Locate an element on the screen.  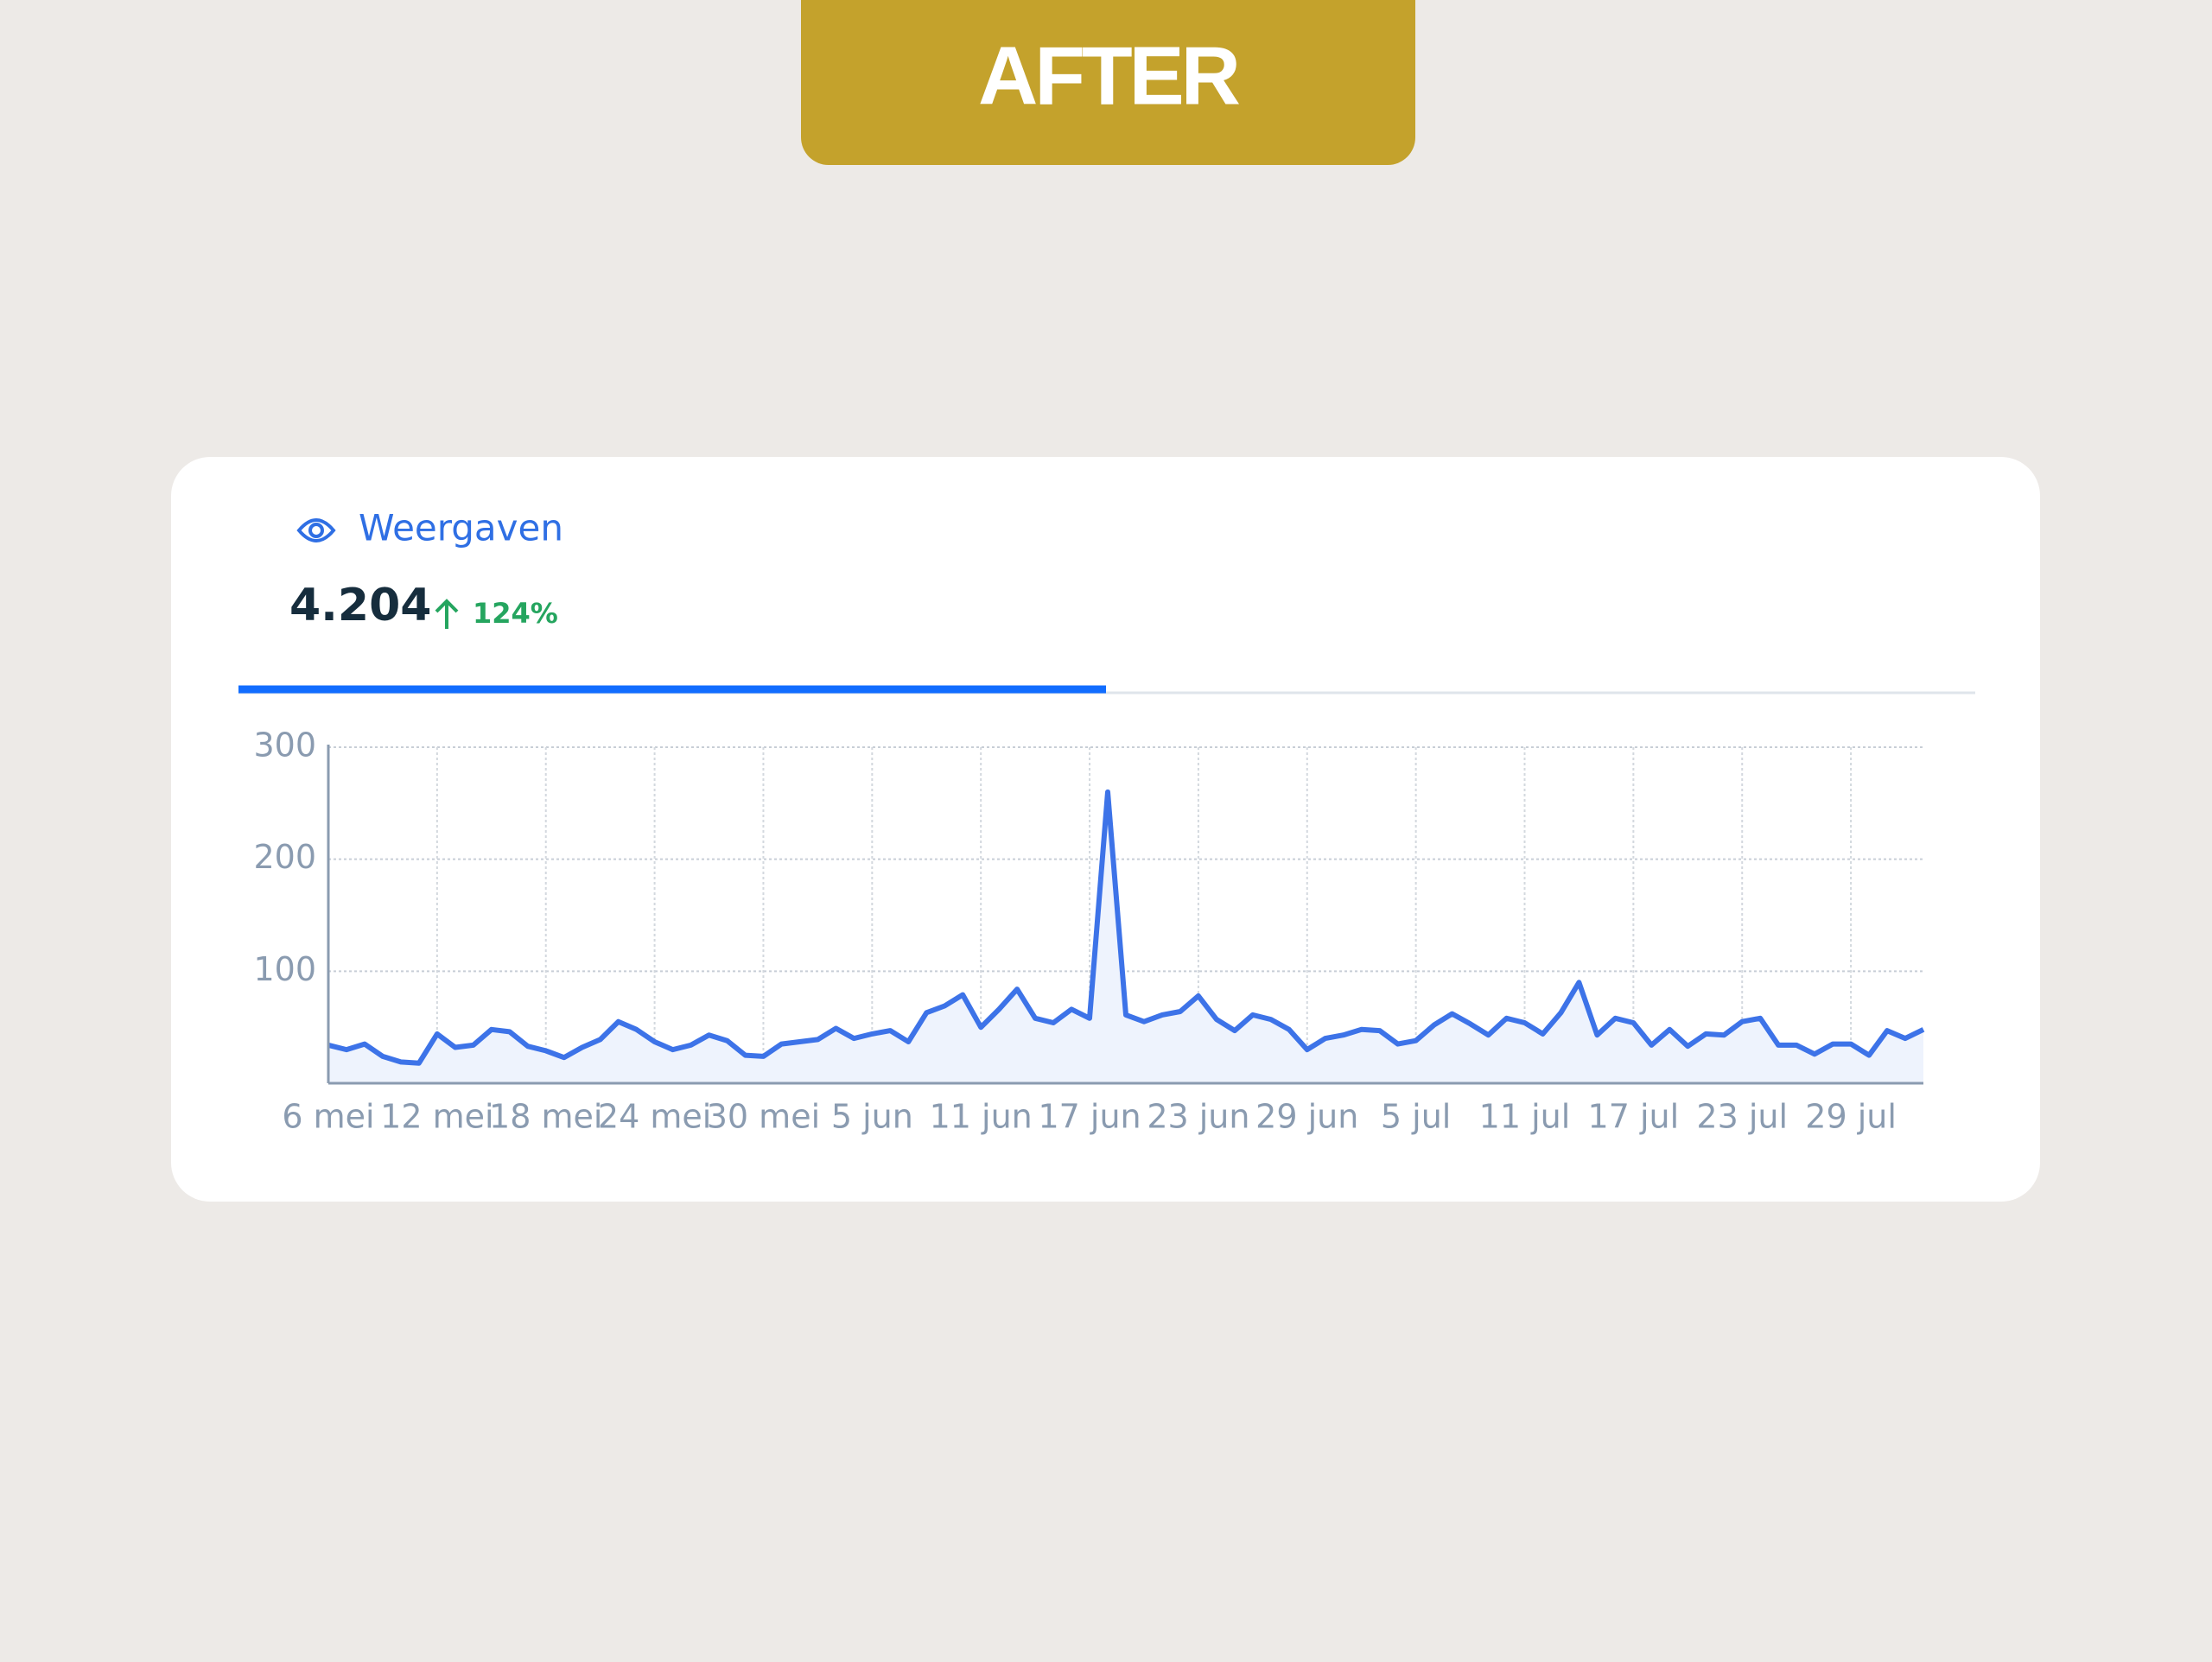
x-tick-label: 12 mei is located at coordinates (436, 1117).